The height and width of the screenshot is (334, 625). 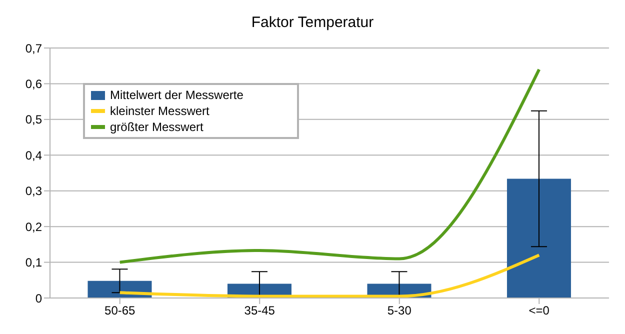 I want to click on y-tick-label: 0,5, so click(x=33, y=119).